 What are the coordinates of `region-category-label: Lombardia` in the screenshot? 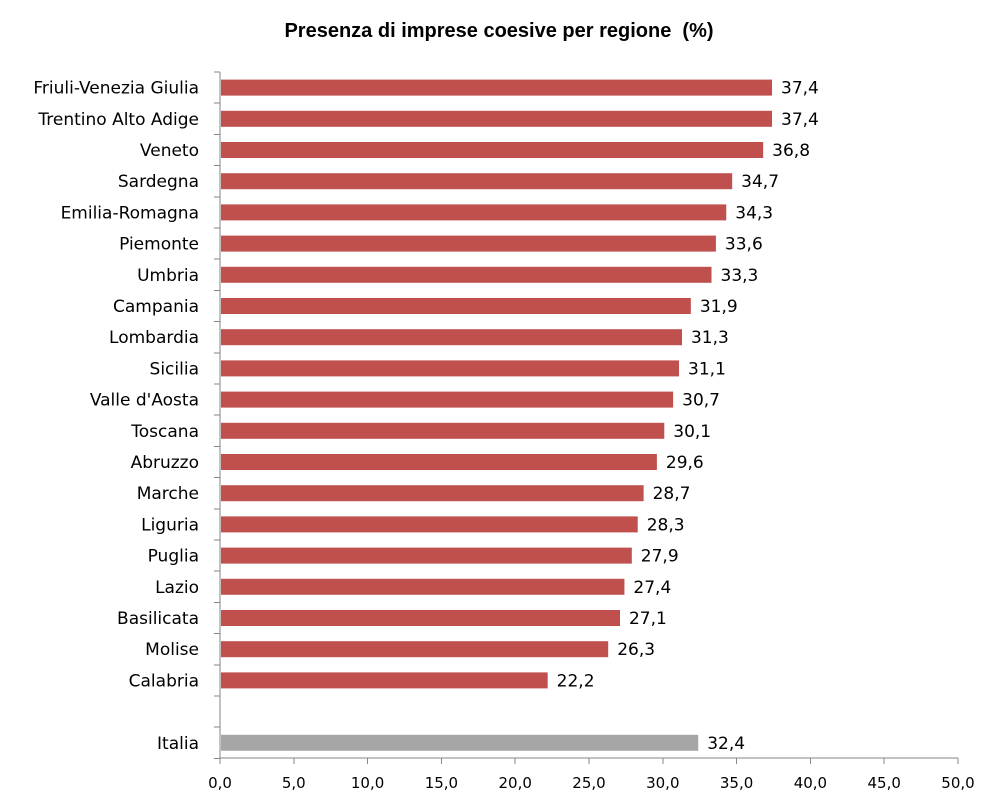 It's located at (154, 338).